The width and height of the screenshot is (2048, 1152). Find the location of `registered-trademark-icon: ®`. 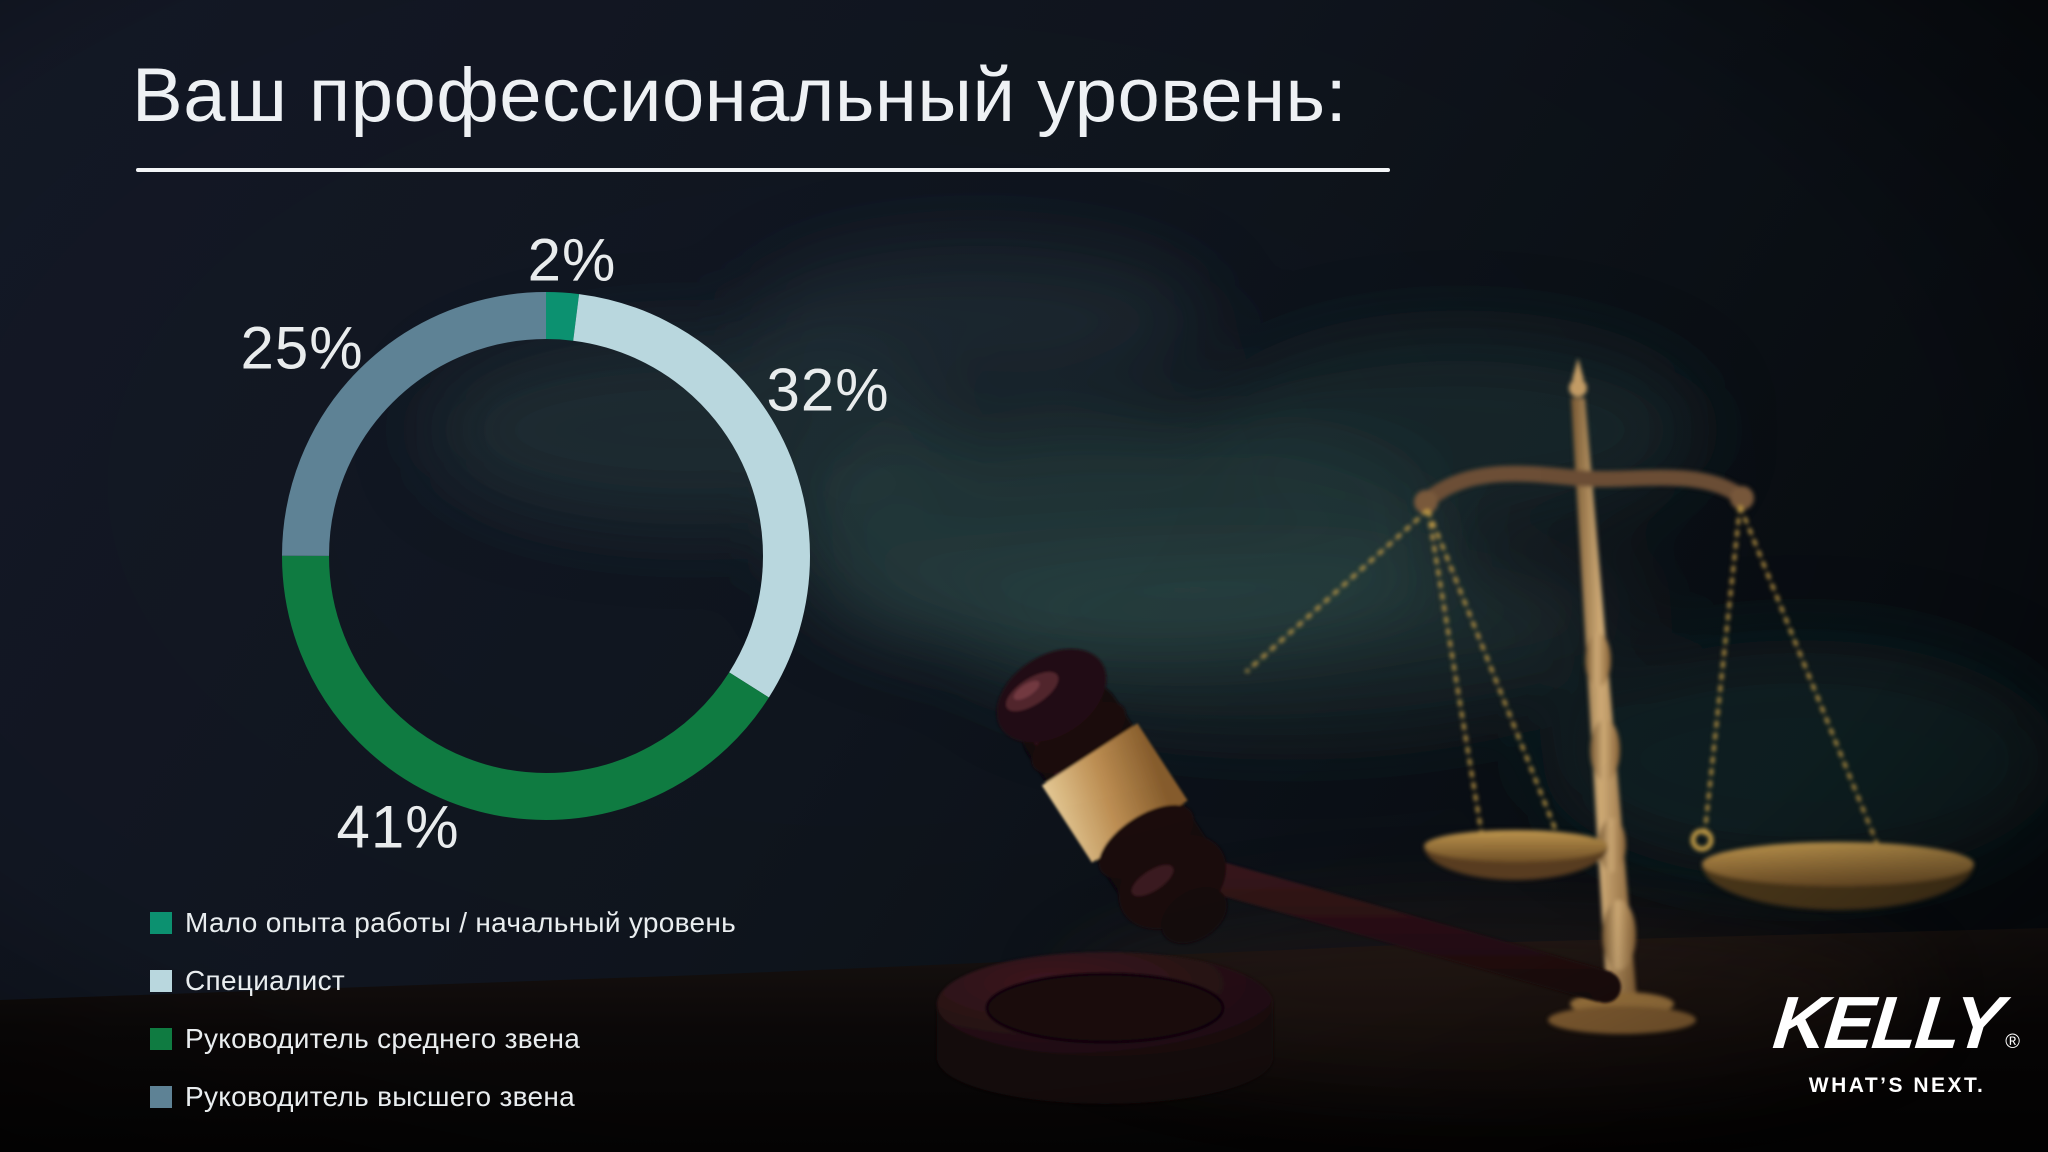

registered-trademark-icon: ® is located at coordinates (2012, 1042).